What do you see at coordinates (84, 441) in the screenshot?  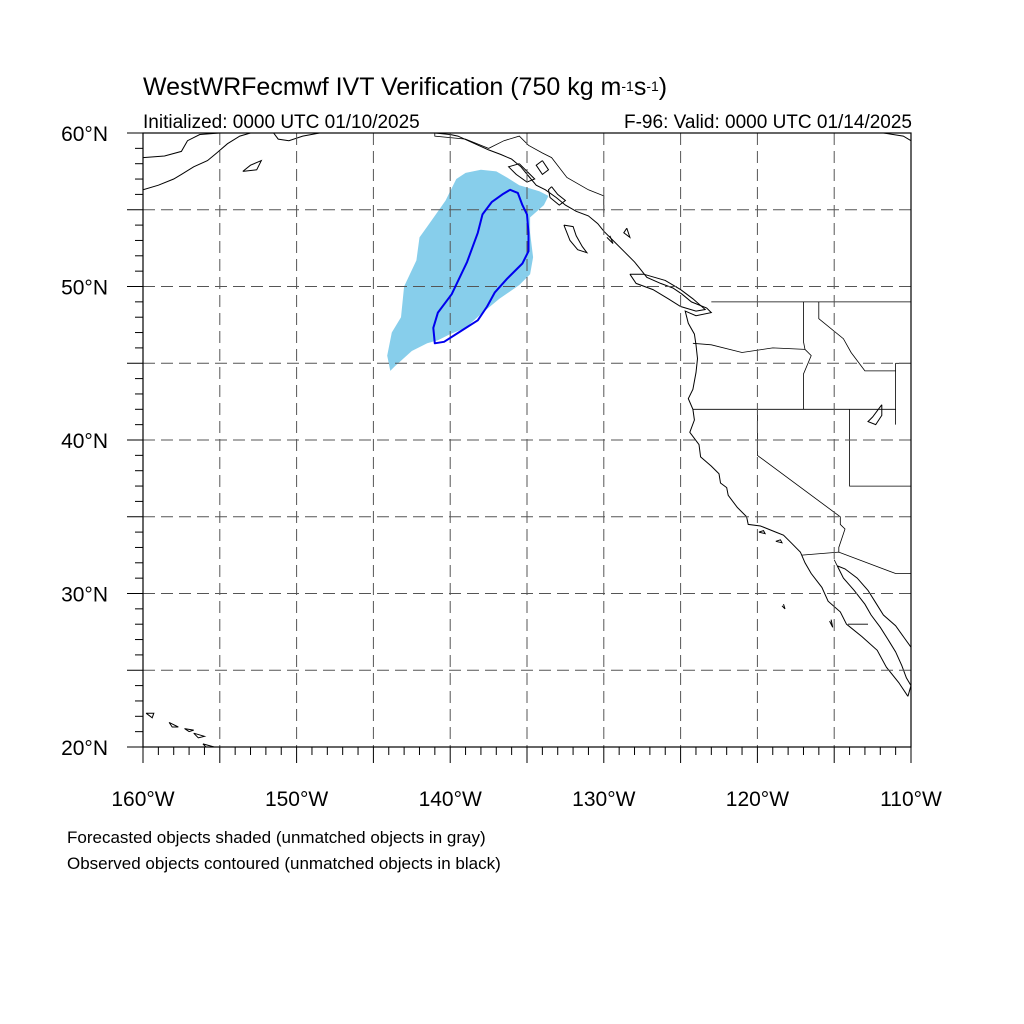 I see `lat-tick-label: 40°N` at bounding box center [84, 441].